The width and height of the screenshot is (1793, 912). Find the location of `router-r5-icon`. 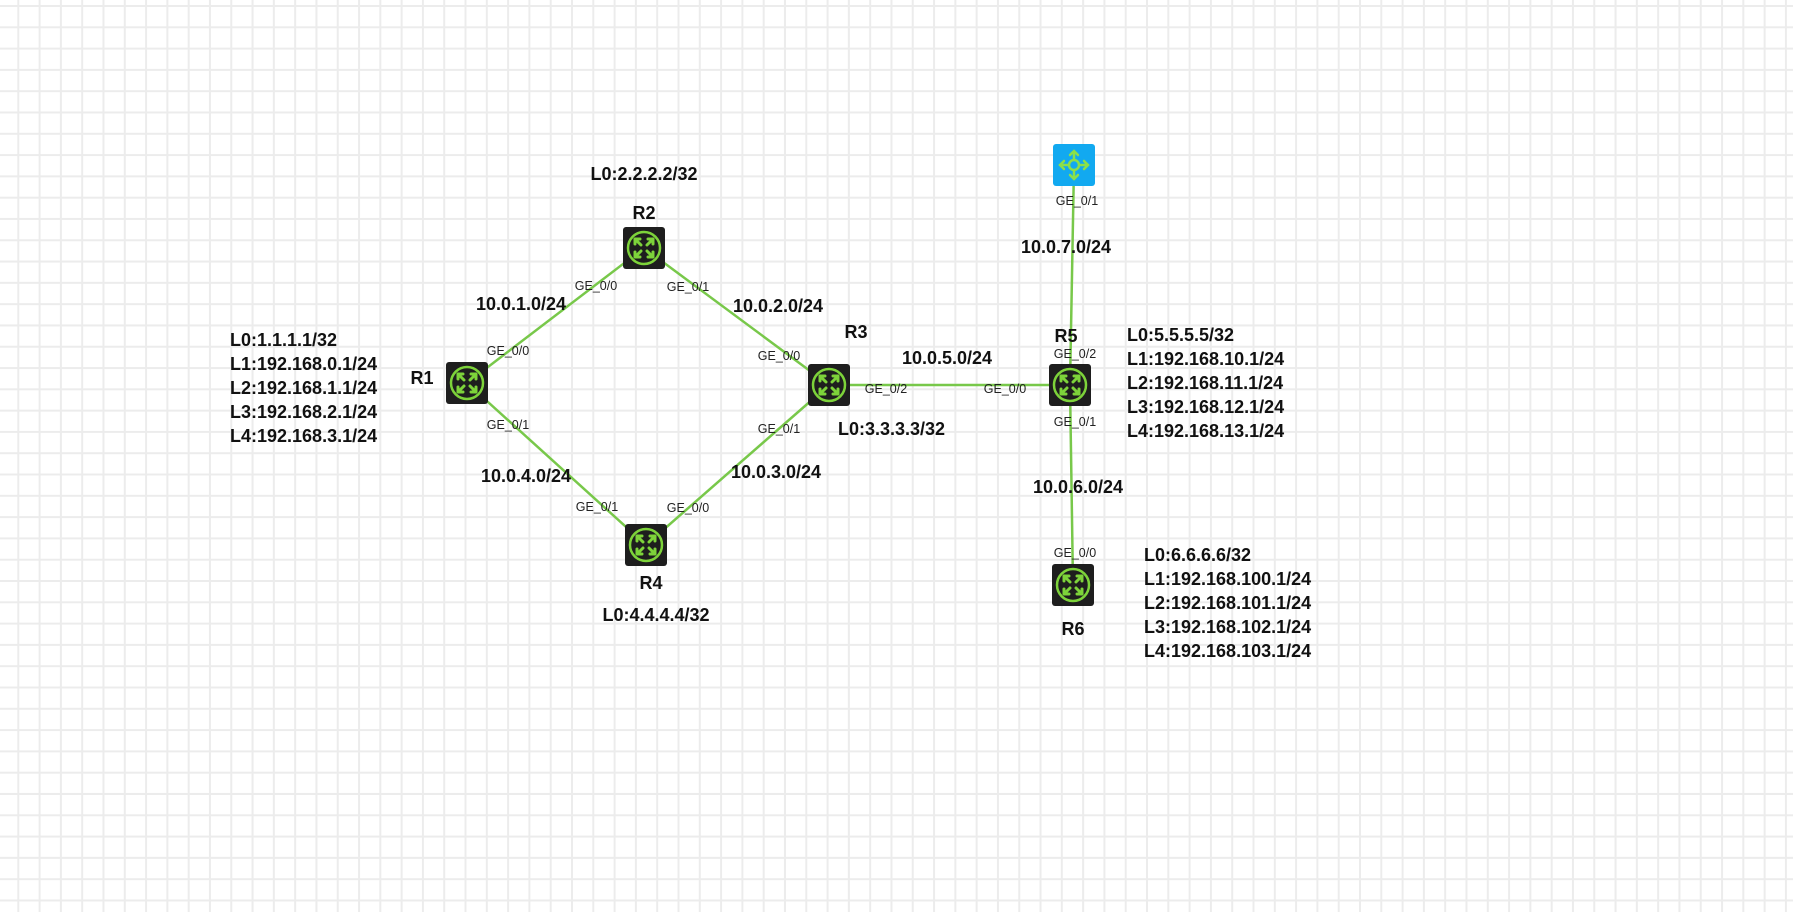

router-r5-icon is located at coordinates (1070, 385).